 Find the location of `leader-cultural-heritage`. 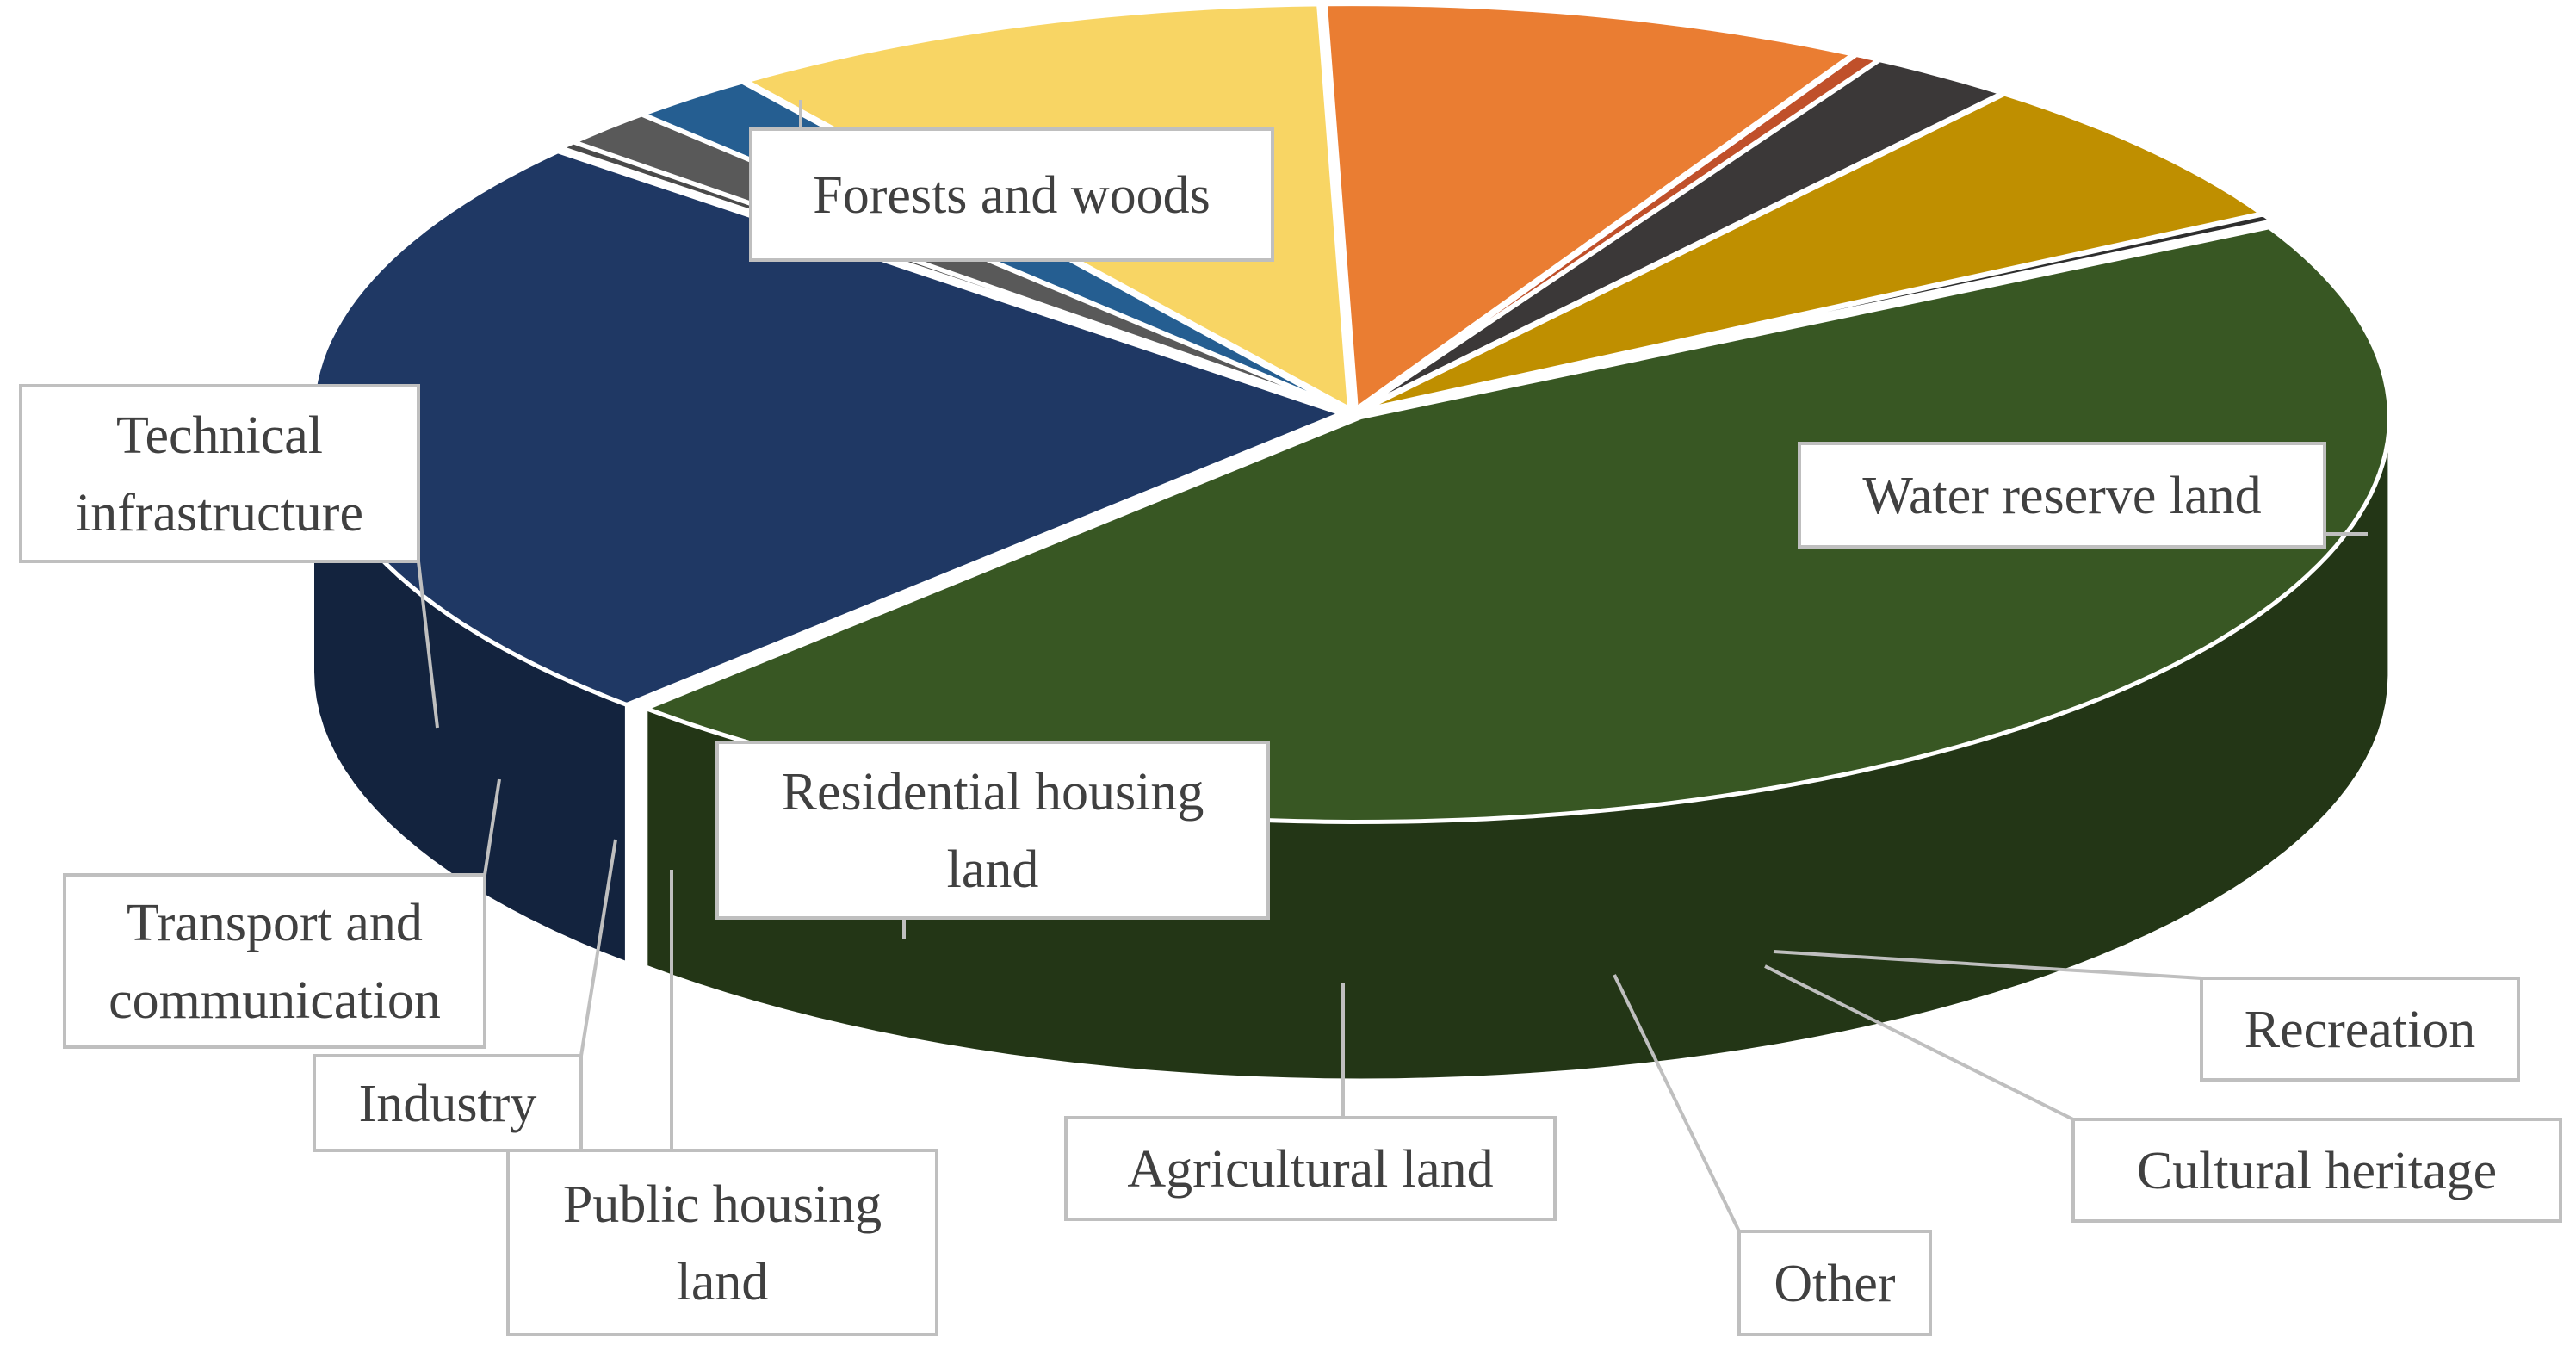

leader-cultural-heritage is located at coordinates (1919, 1043).